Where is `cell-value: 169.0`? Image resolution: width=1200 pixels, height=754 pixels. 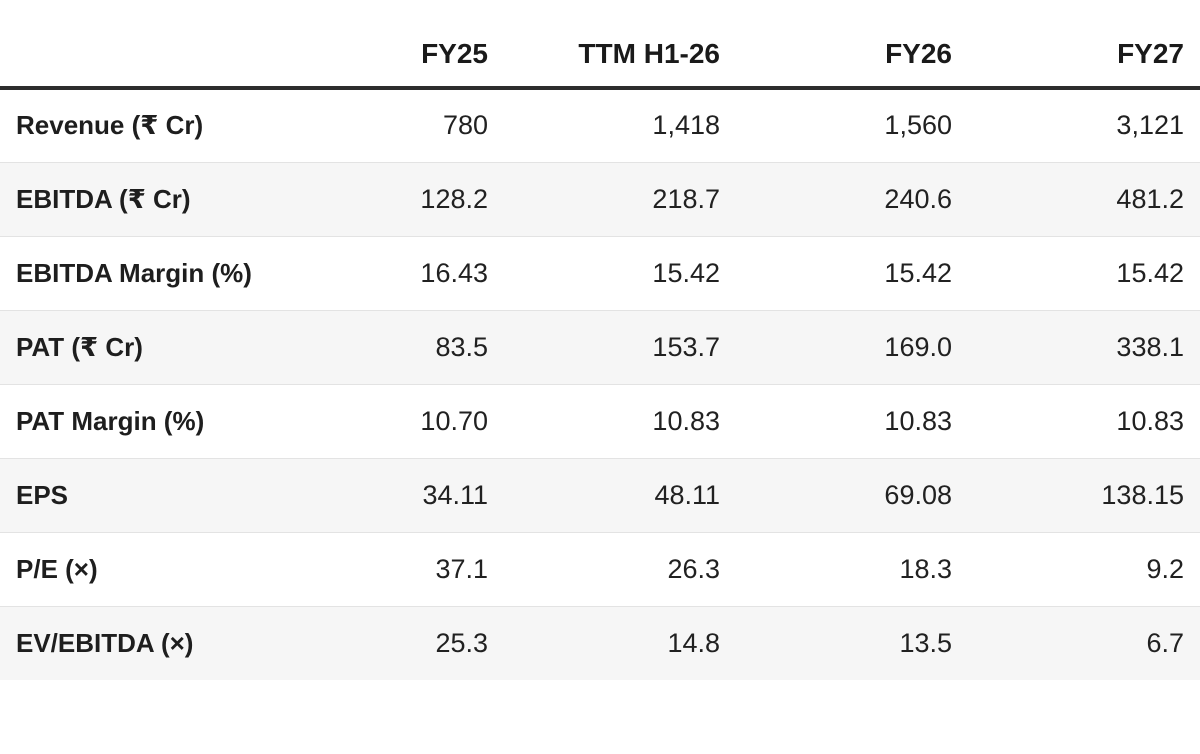
cell-value: 169.0 is located at coordinates (918, 346).